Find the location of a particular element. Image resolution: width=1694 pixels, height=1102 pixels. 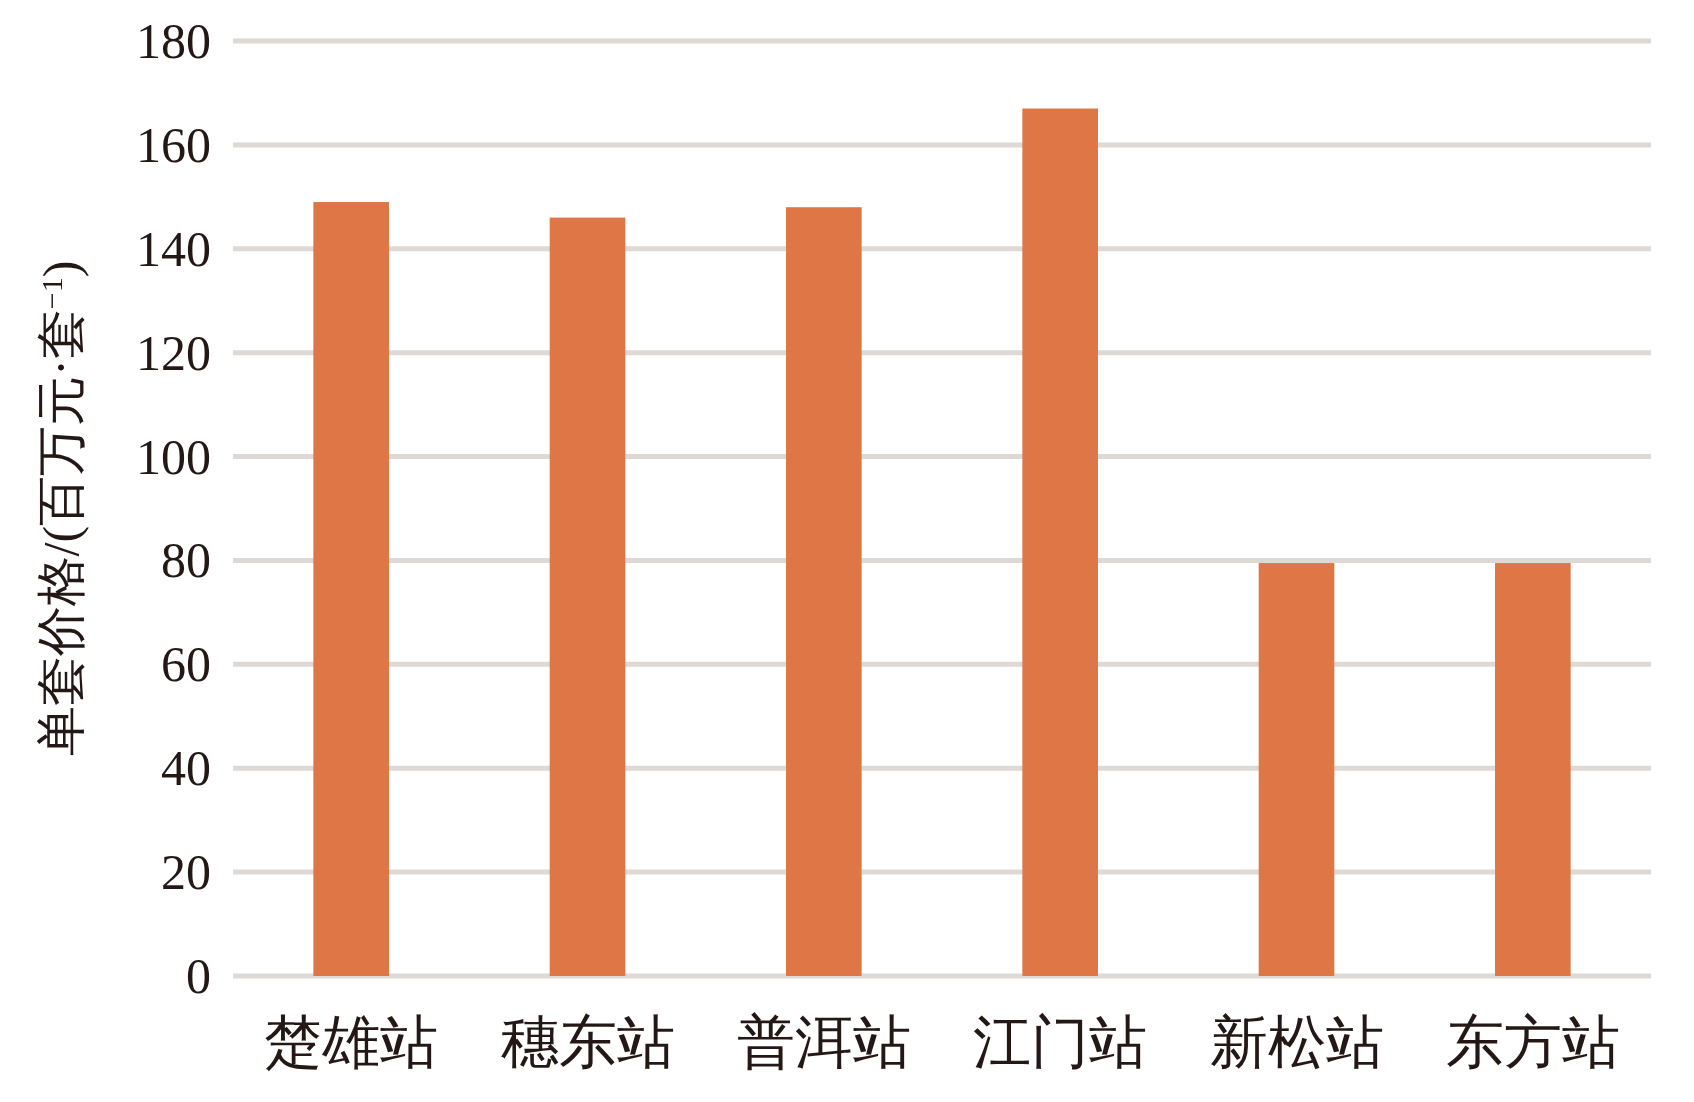

y-tick-label: 20 is located at coordinates (186, 872).